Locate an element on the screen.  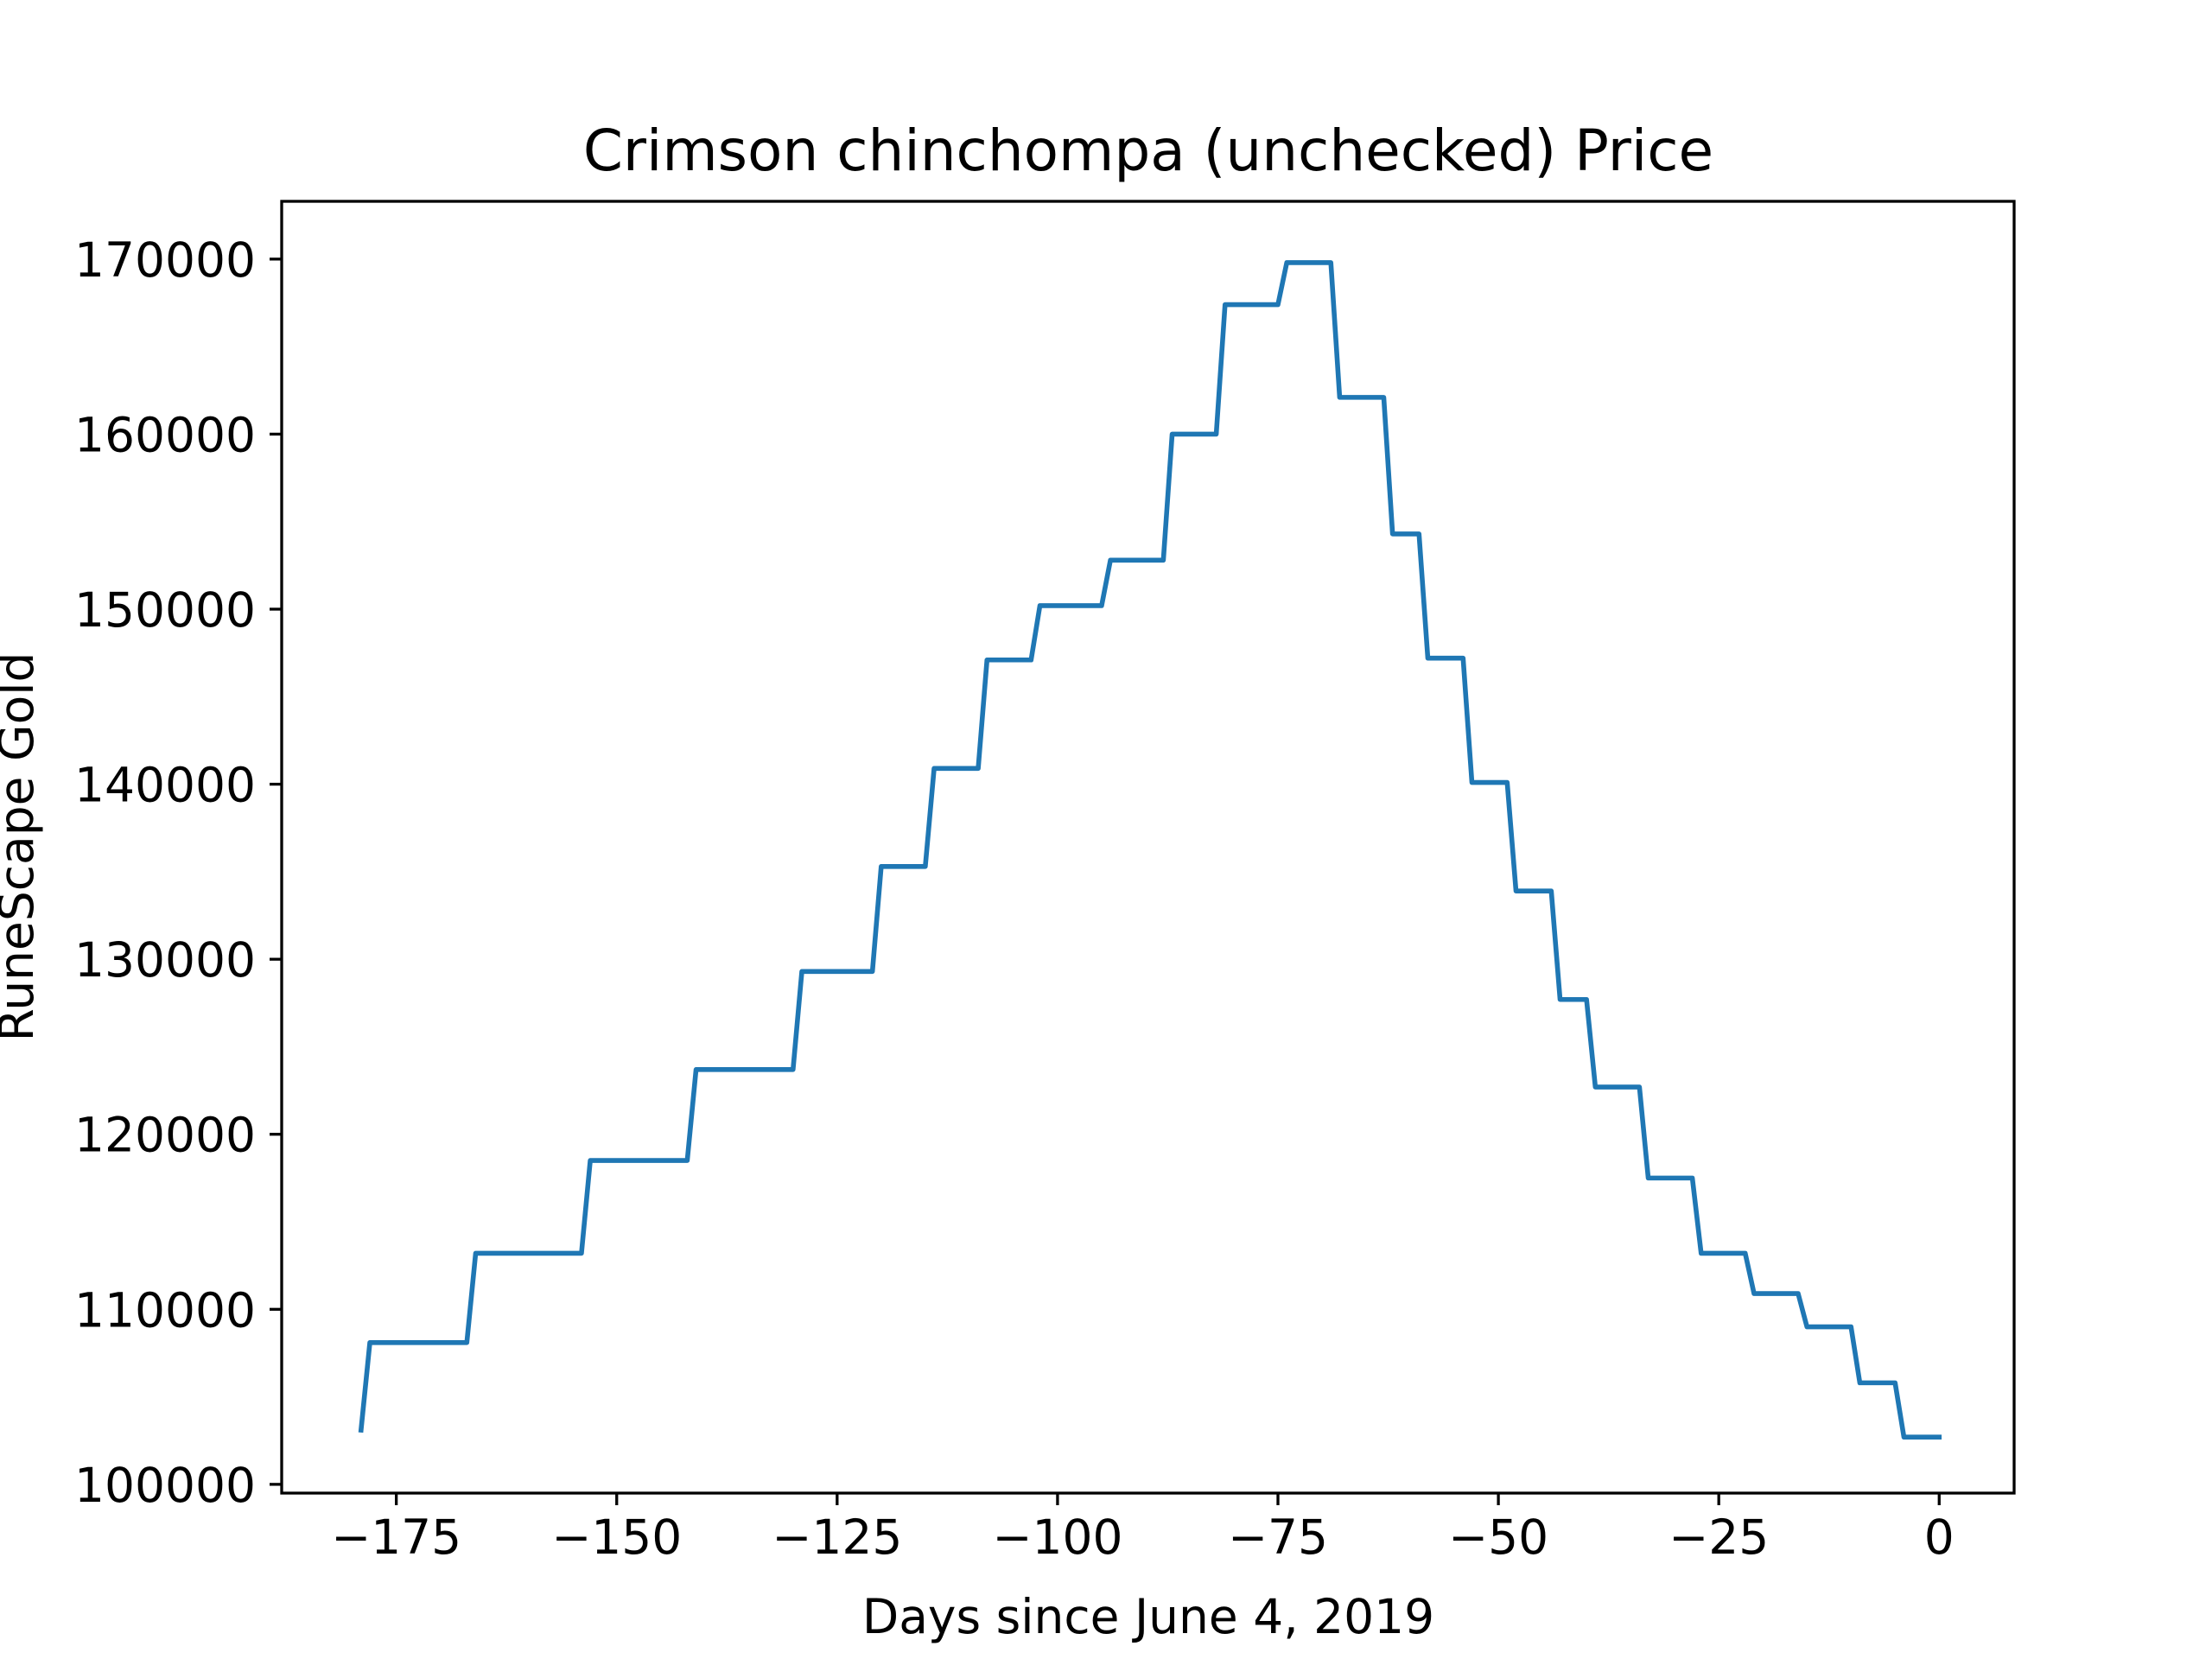
y-tick-label: 100000 is located at coordinates (165, 1485).